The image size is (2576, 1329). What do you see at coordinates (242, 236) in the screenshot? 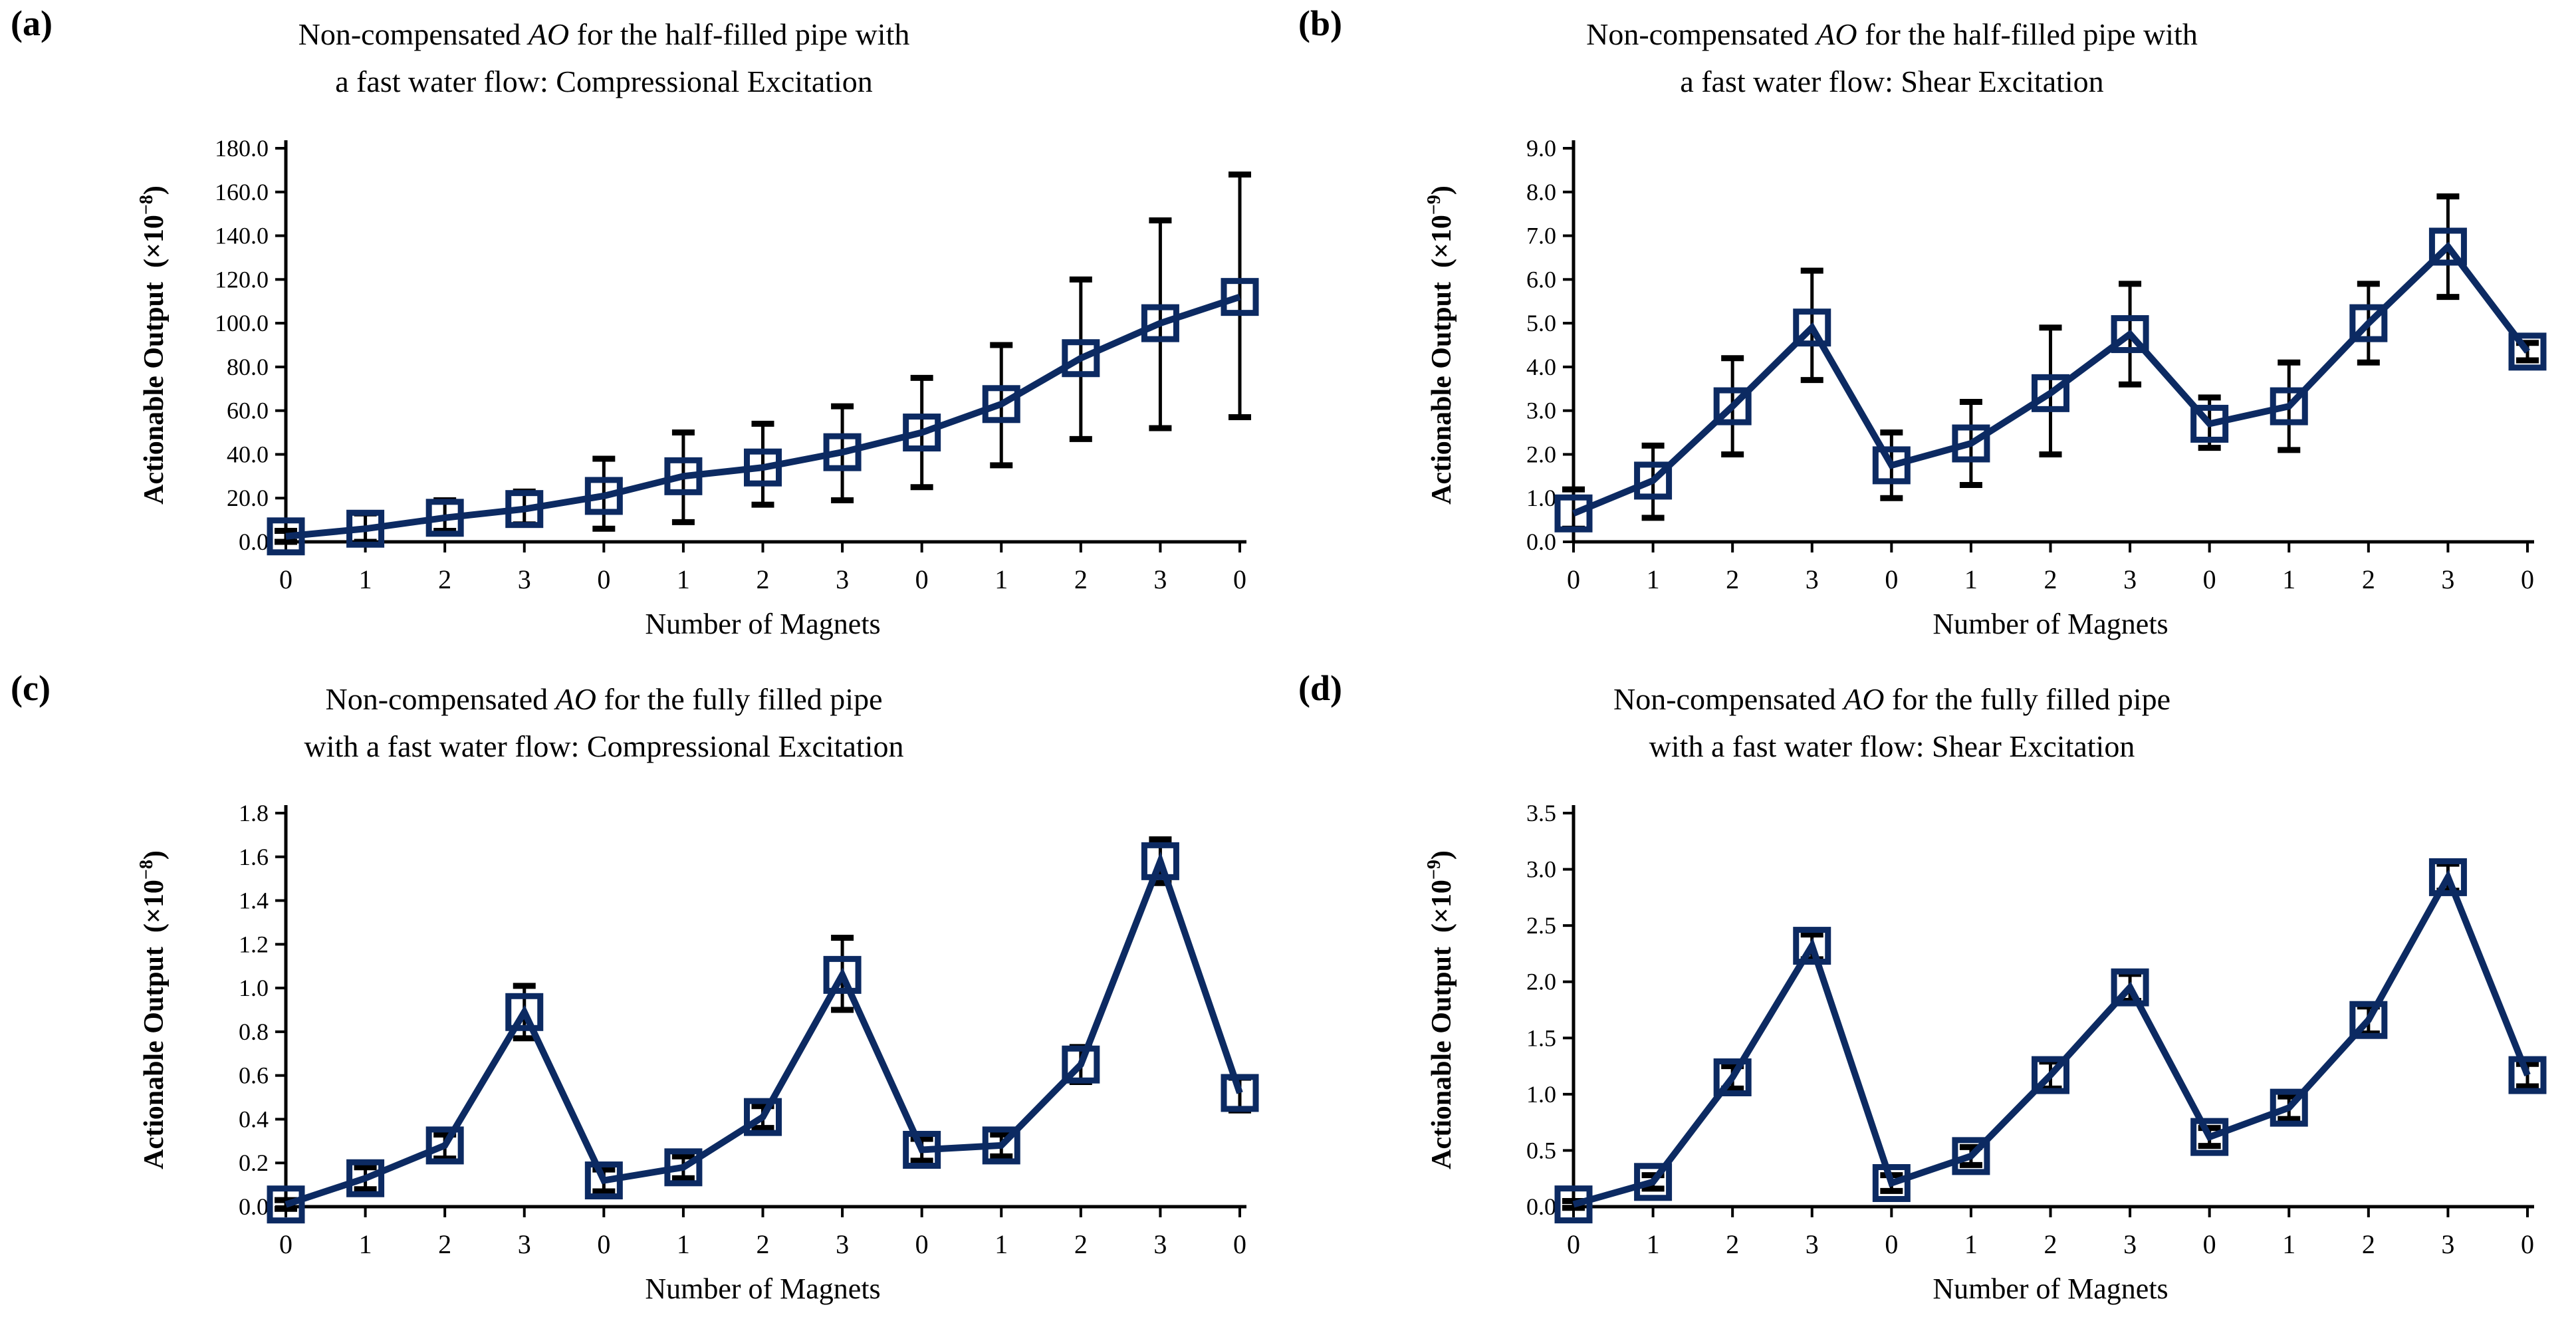
I see `y-tick-label: 140.0` at bounding box center [242, 236].